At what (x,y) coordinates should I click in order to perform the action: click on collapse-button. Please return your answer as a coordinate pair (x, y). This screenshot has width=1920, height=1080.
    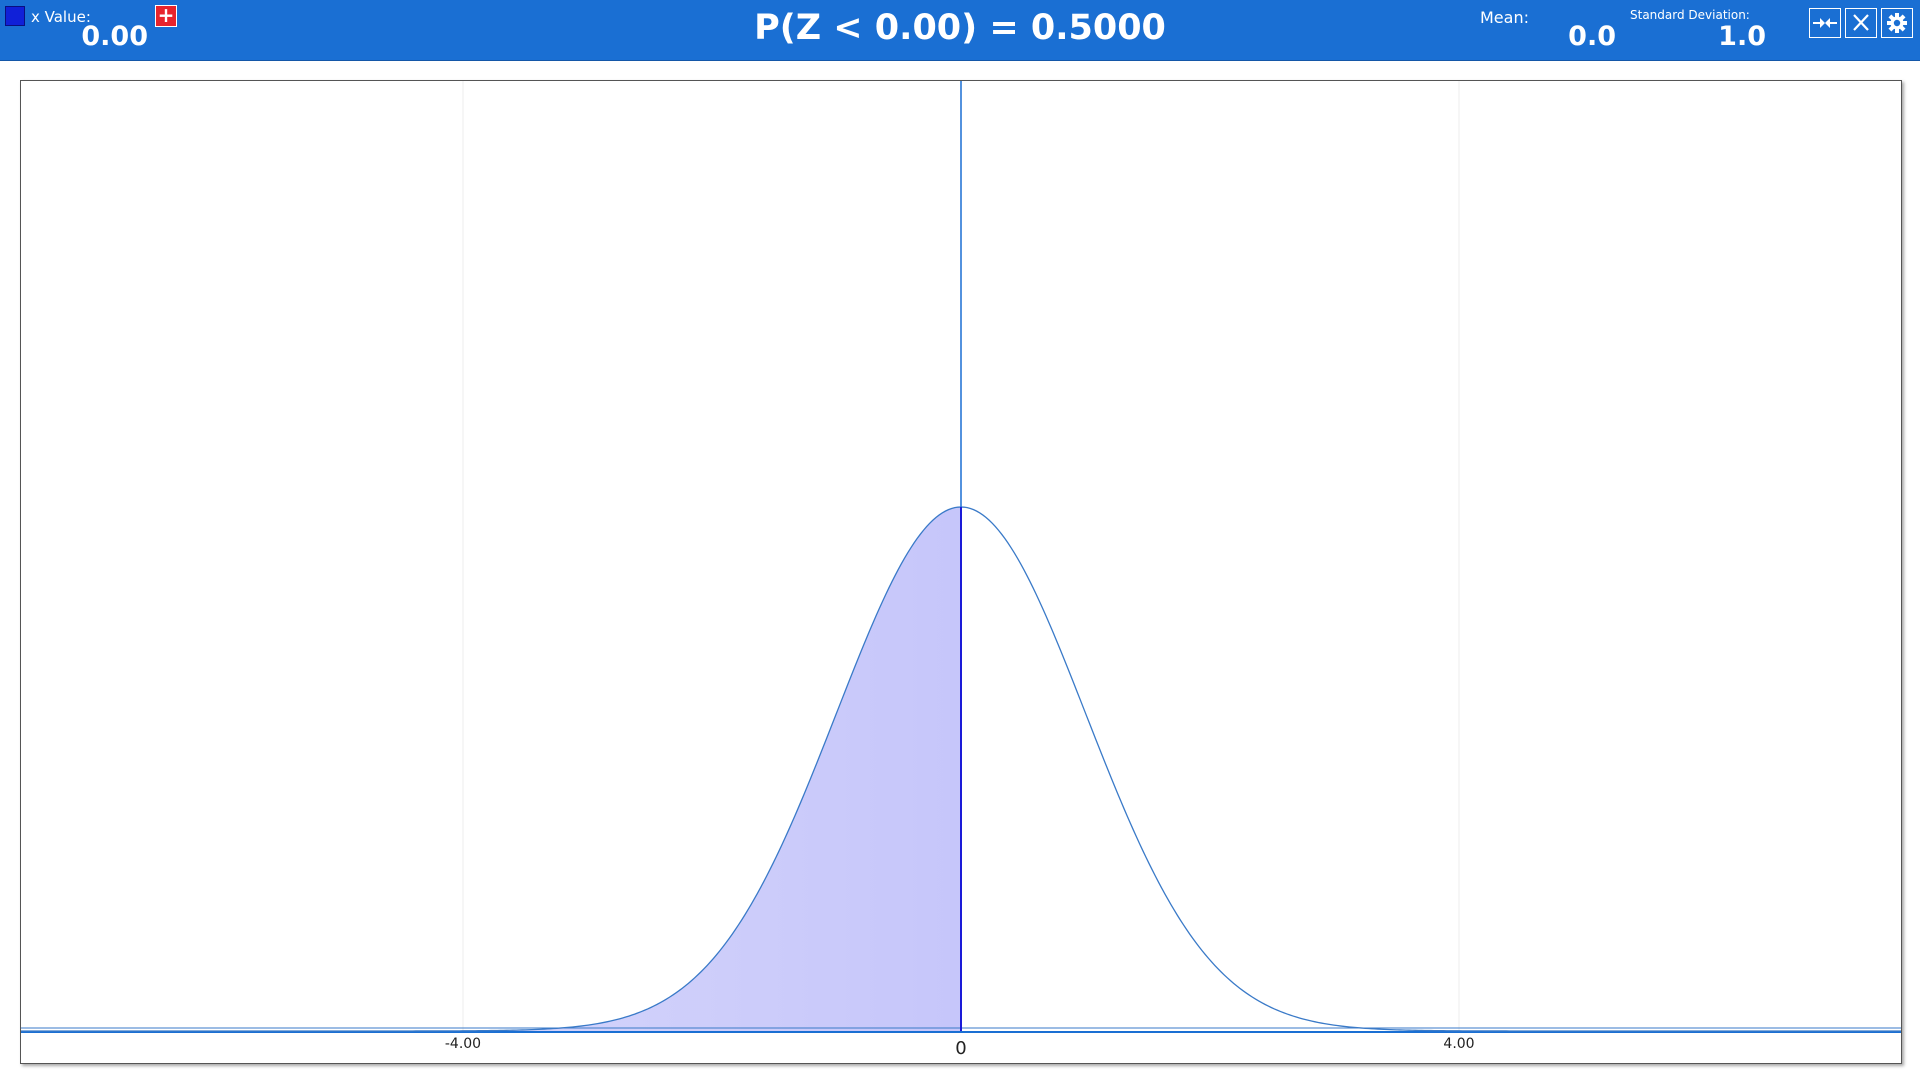
    Looking at the image, I should click on (1825, 23).